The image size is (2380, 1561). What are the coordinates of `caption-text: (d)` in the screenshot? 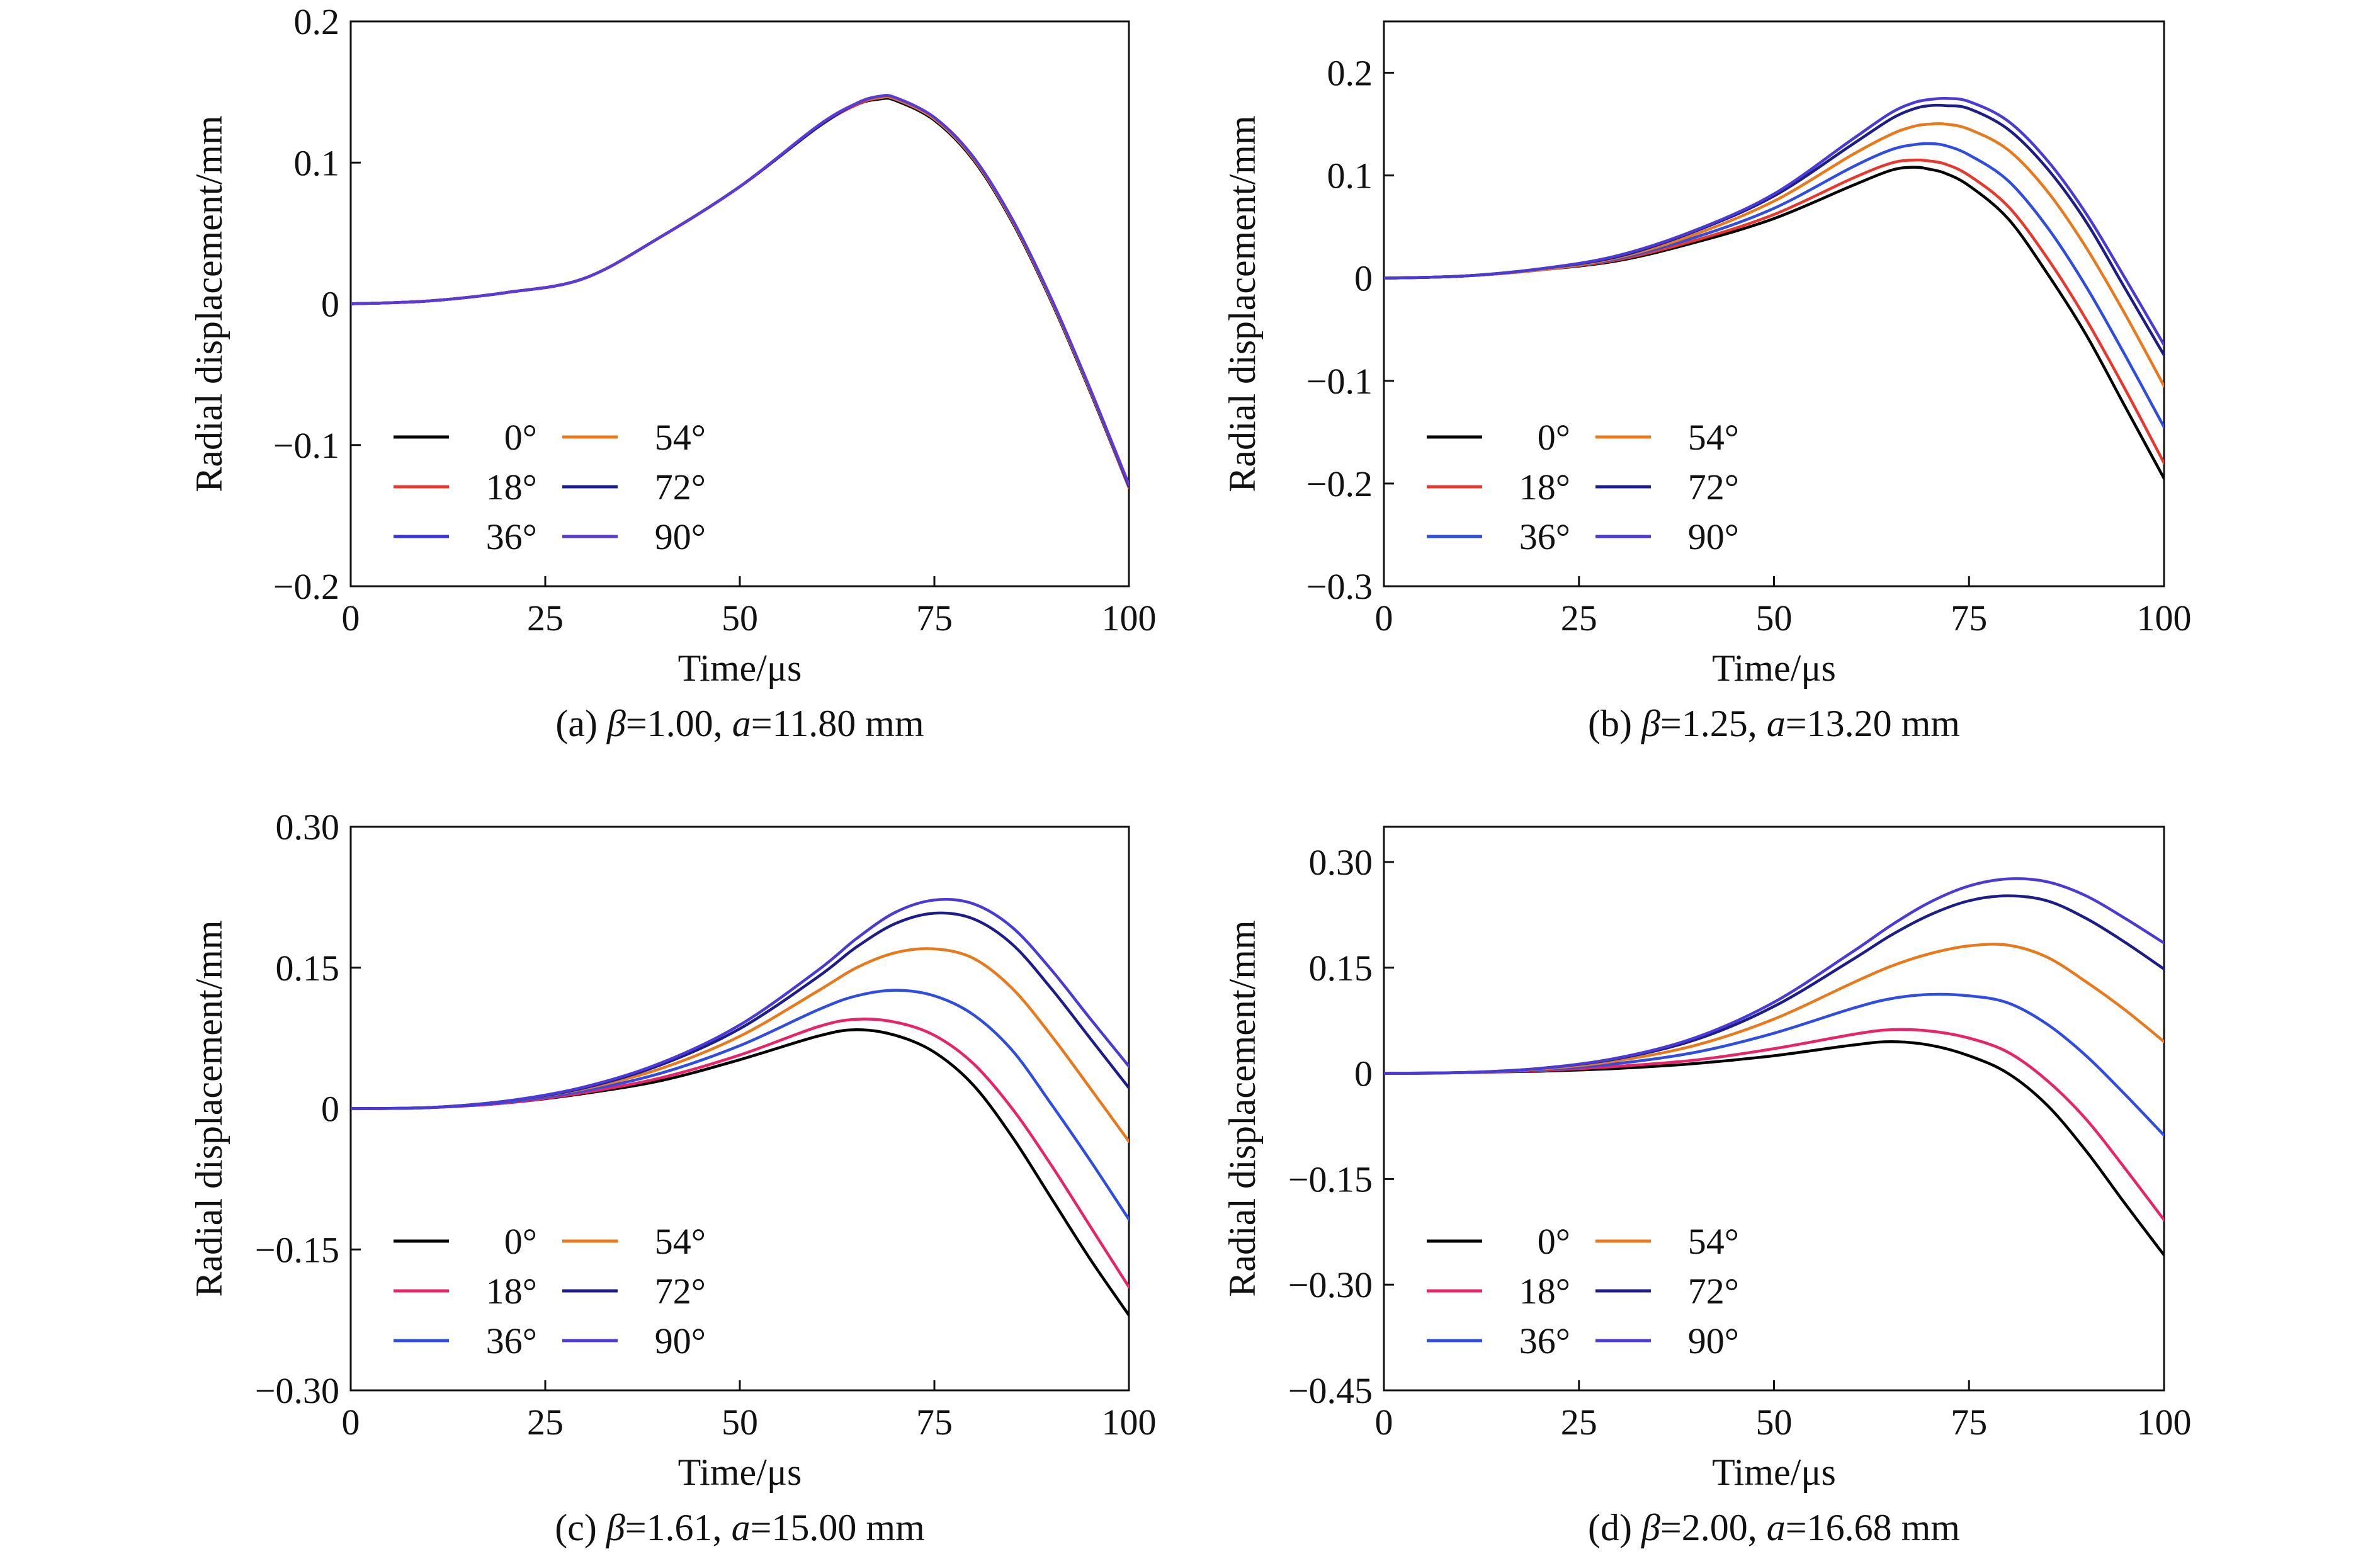 It's located at (1614, 1527).